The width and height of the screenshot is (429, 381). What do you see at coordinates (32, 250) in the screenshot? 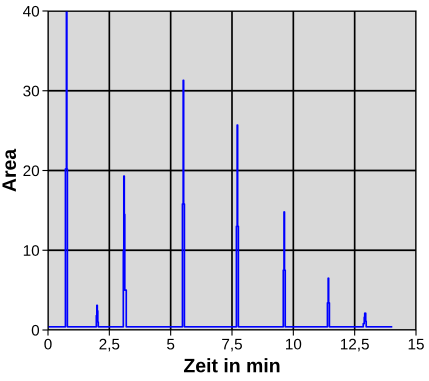
I see `y-tick-label: 10` at bounding box center [32, 250].